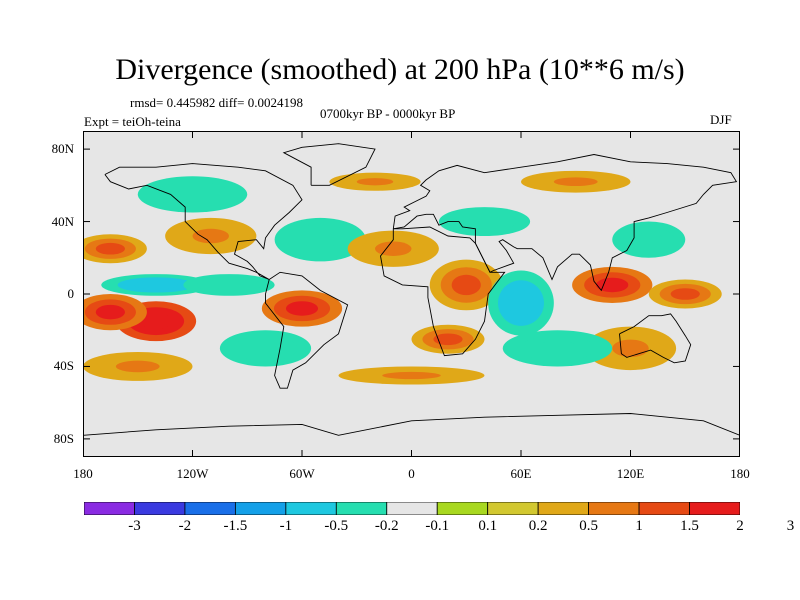  What do you see at coordinates (437, 526) in the screenshot?
I see `colorbar-label: -0.1` at bounding box center [437, 526].